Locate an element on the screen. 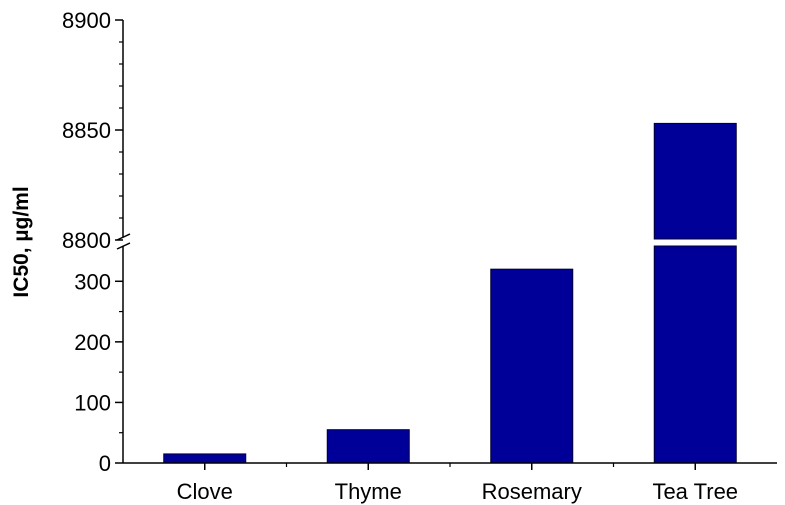 The image size is (785, 505). y-axis-title: IC50, µg/ml is located at coordinates (21, 241).